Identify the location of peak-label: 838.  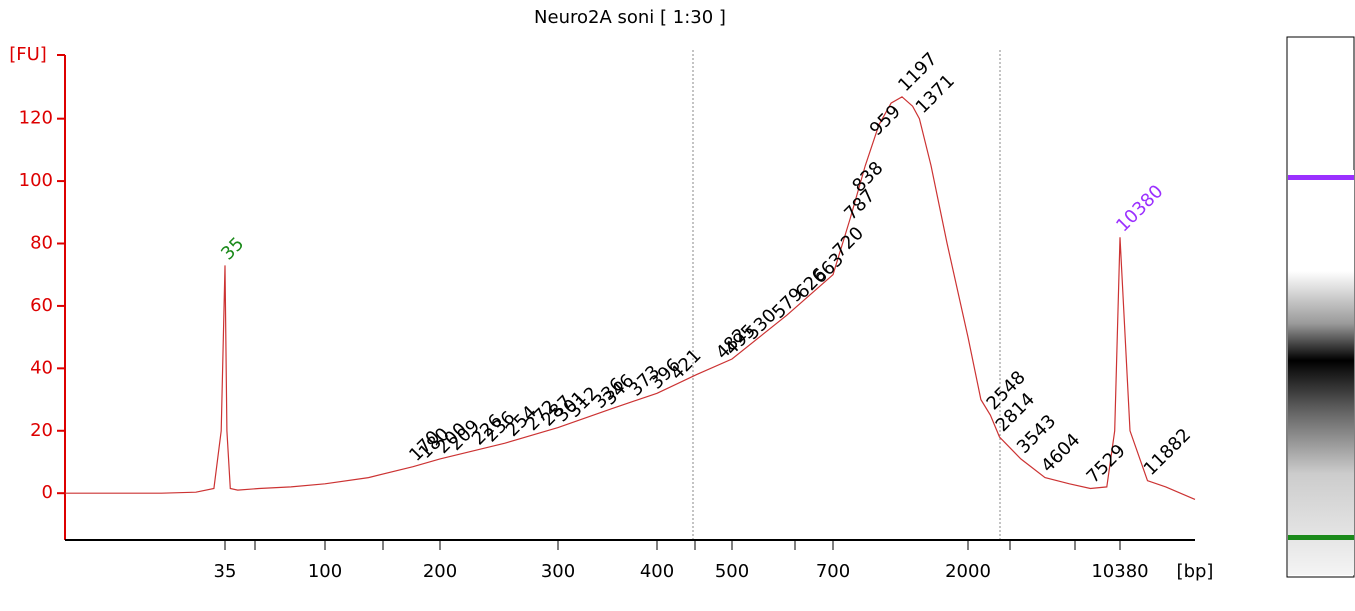
(867, 177).